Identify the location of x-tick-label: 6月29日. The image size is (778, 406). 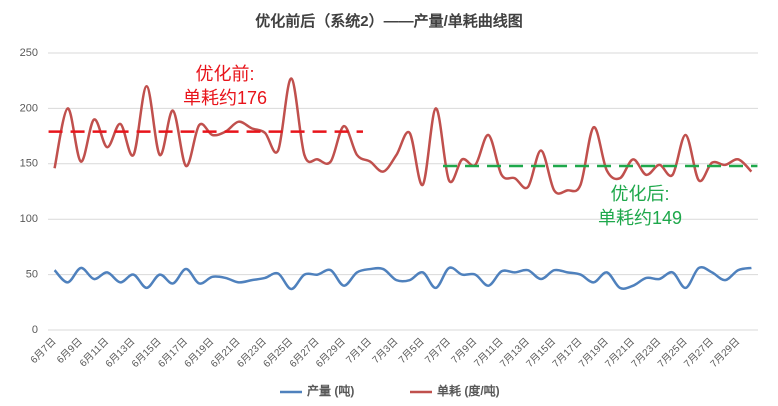
(330, 353).